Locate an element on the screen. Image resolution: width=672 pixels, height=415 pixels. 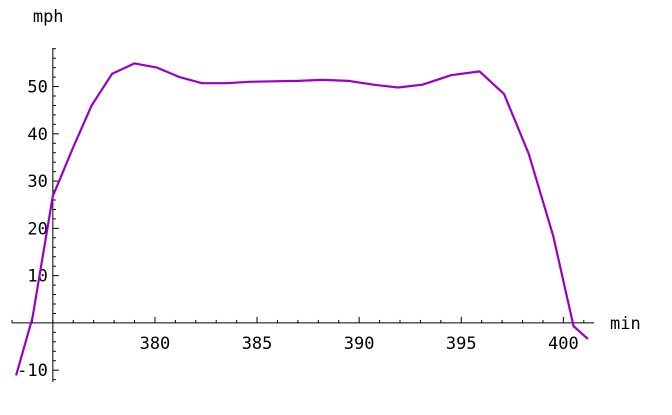
y-tick-label: 10 is located at coordinates (37, 277).